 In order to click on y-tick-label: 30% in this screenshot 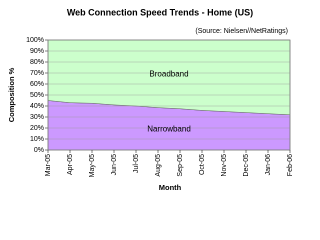, I will do `click(37, 117)`.